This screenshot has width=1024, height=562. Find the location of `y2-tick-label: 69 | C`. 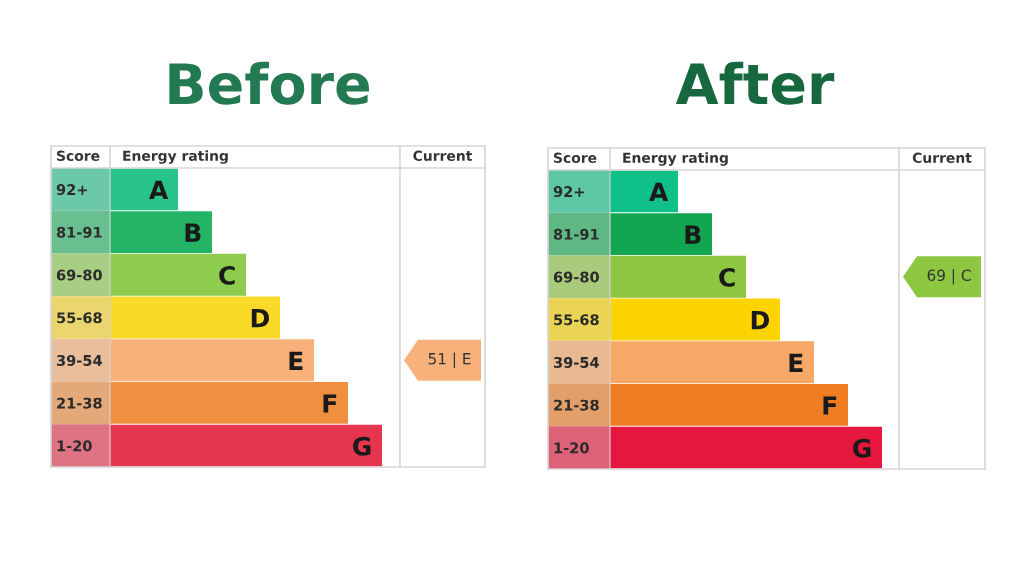

y2-tick-label: 69 | C is located at coordinates (949, 277).